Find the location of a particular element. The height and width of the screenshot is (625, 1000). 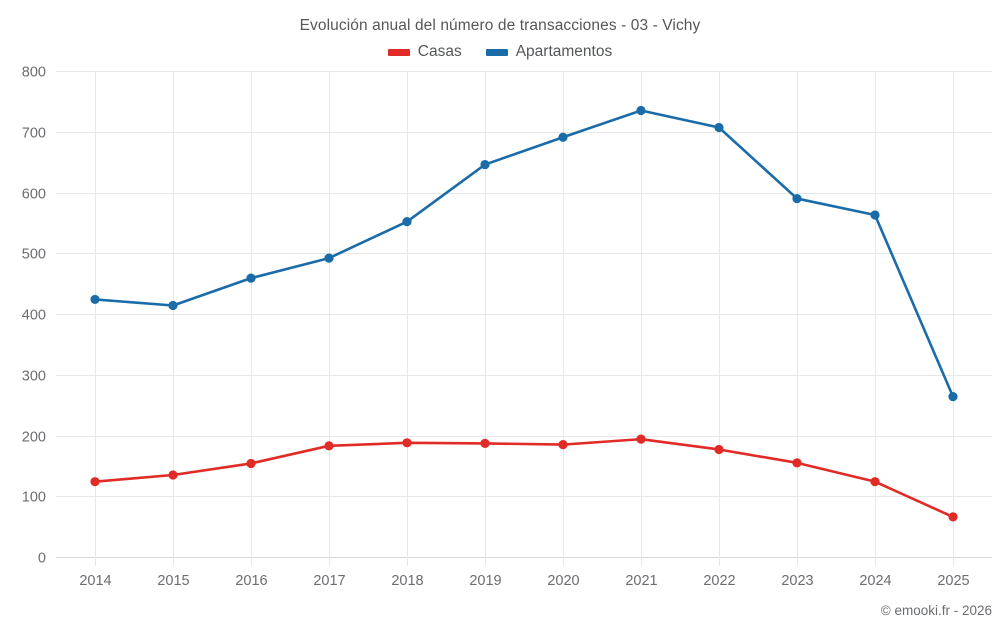

x-axis-tick-label: 2015 is located at coordinates (173, 581).